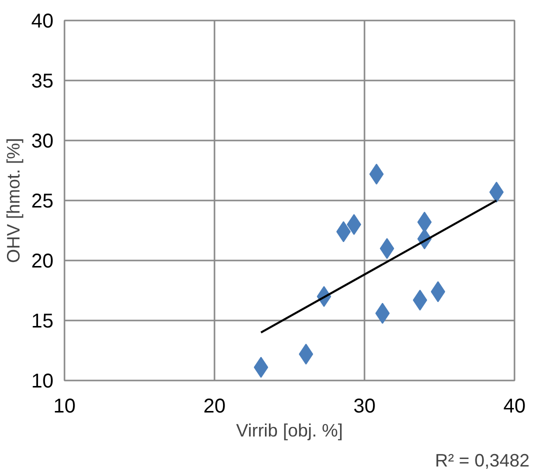 The width and height of the screenshot is (539, 475). Describe the element at coordinates (214, 407) in the screenshot. I see `x-tick-label: 20` at that location.